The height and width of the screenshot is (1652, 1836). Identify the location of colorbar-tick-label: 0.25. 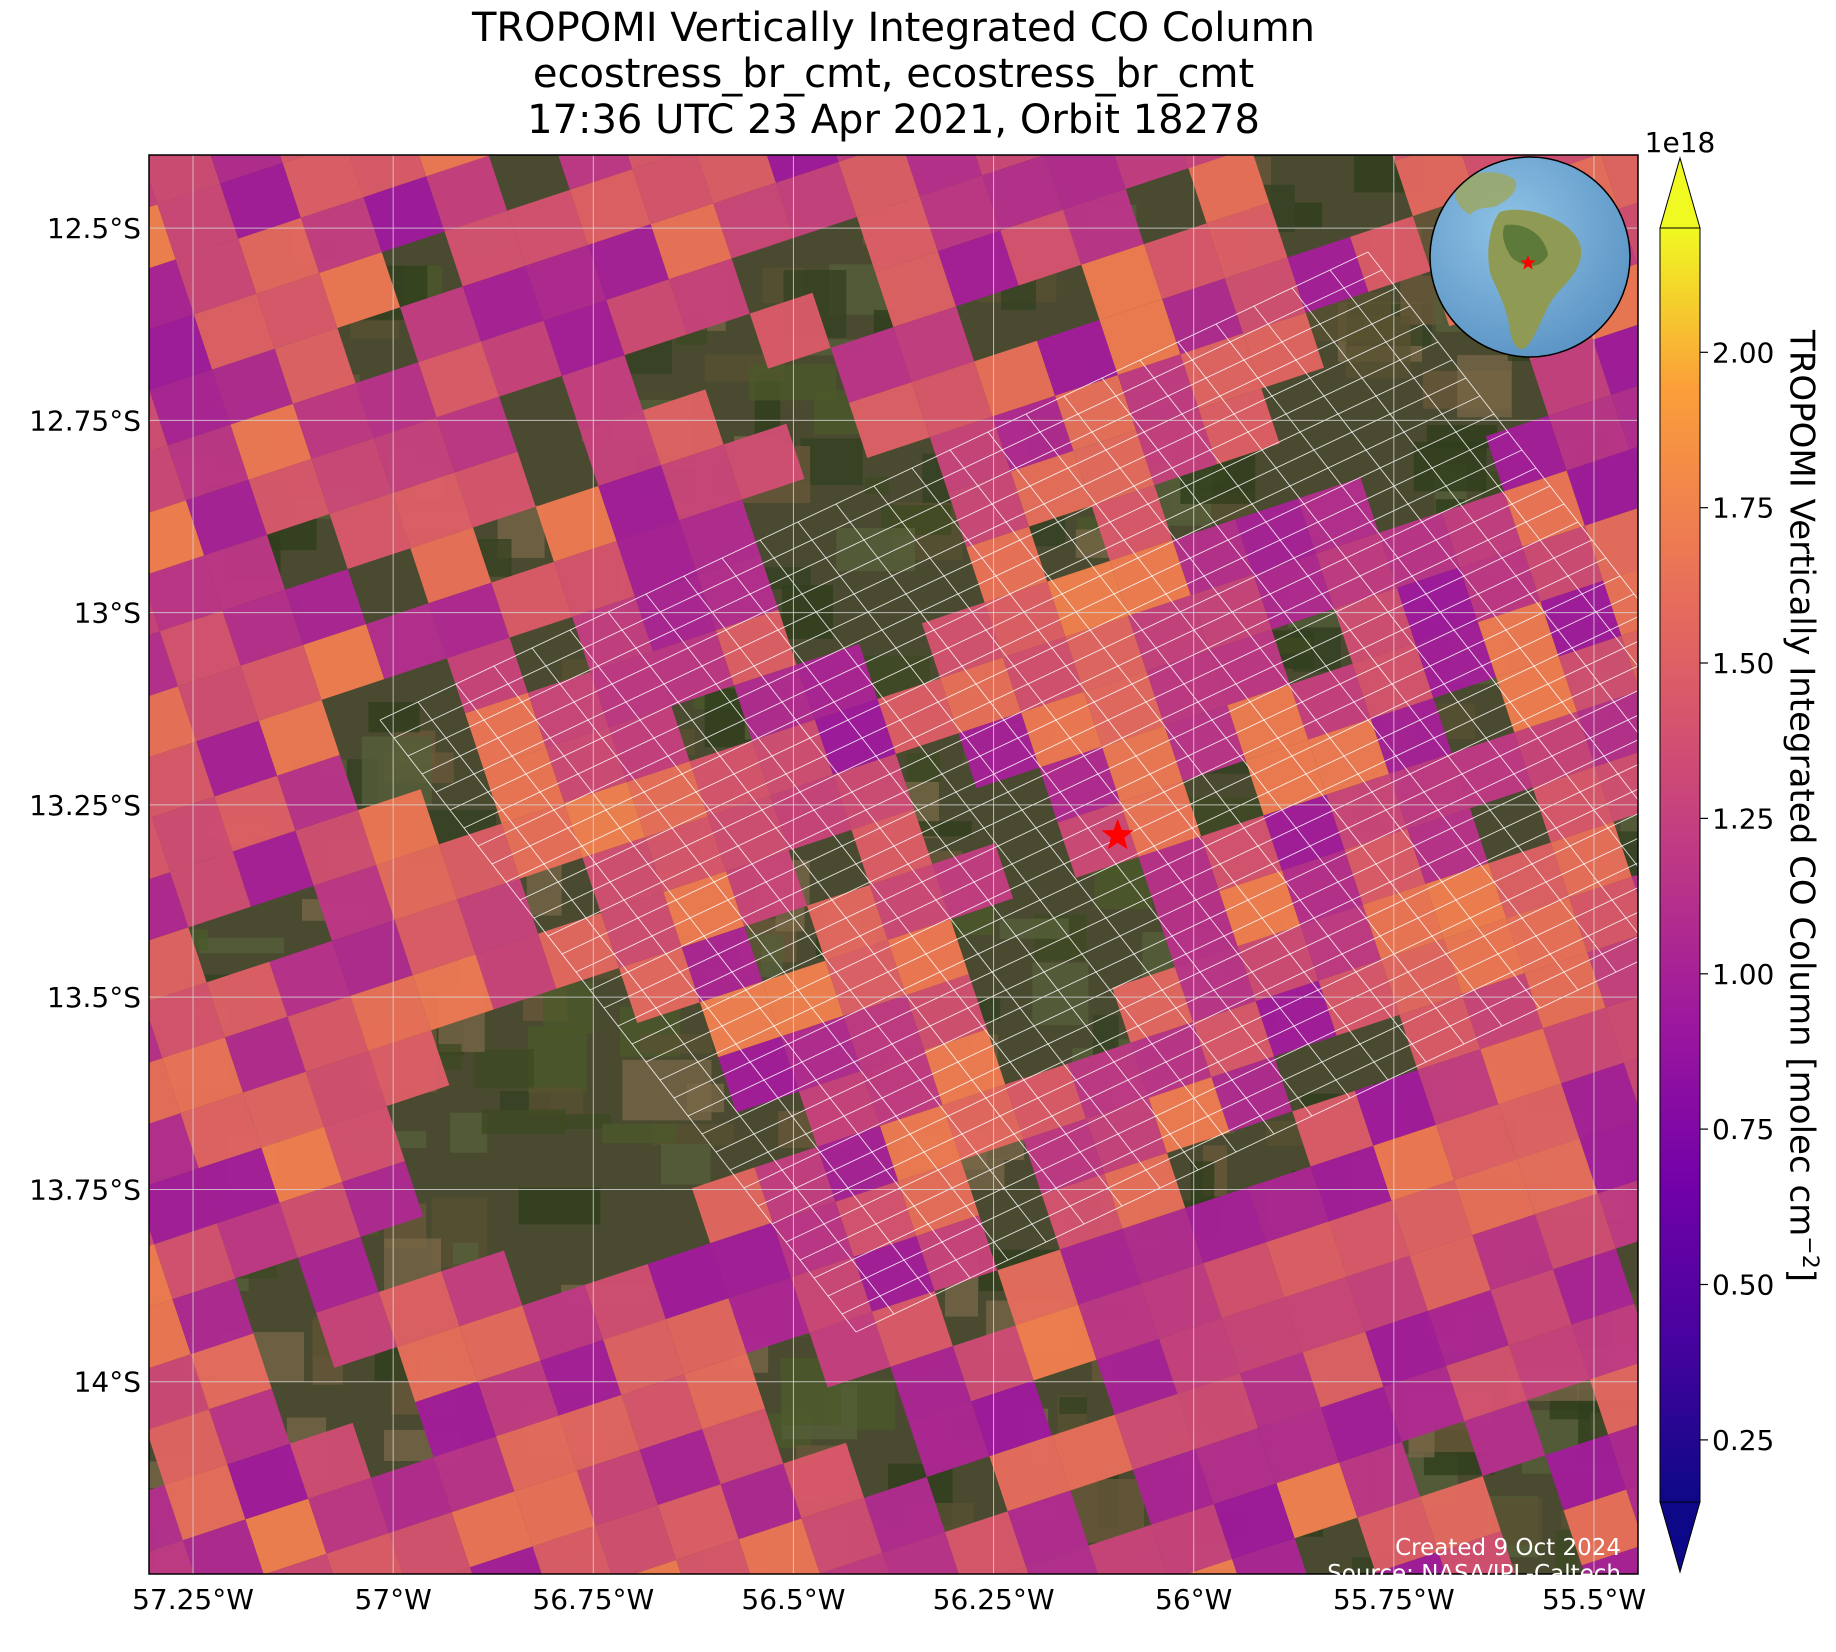
(1743, 1440).